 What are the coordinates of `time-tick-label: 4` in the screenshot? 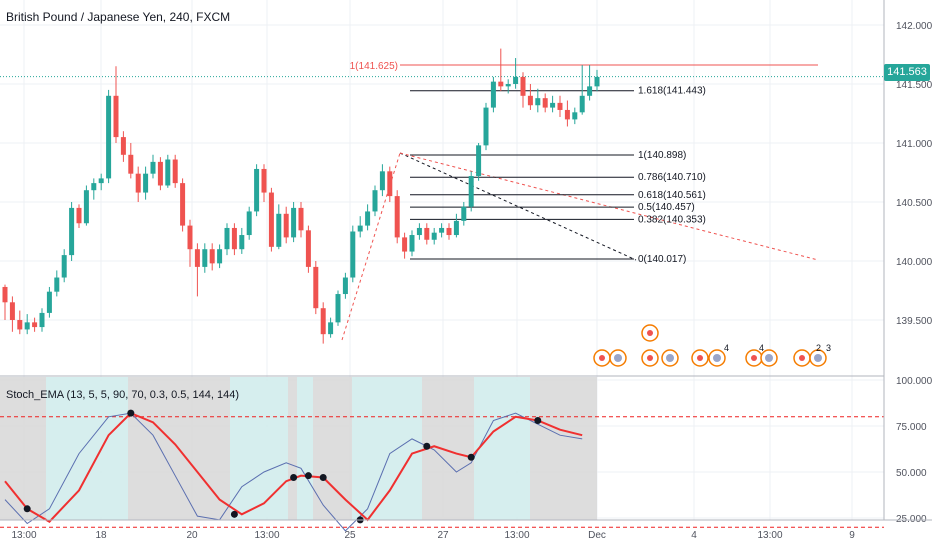 It's located at (694, 535).